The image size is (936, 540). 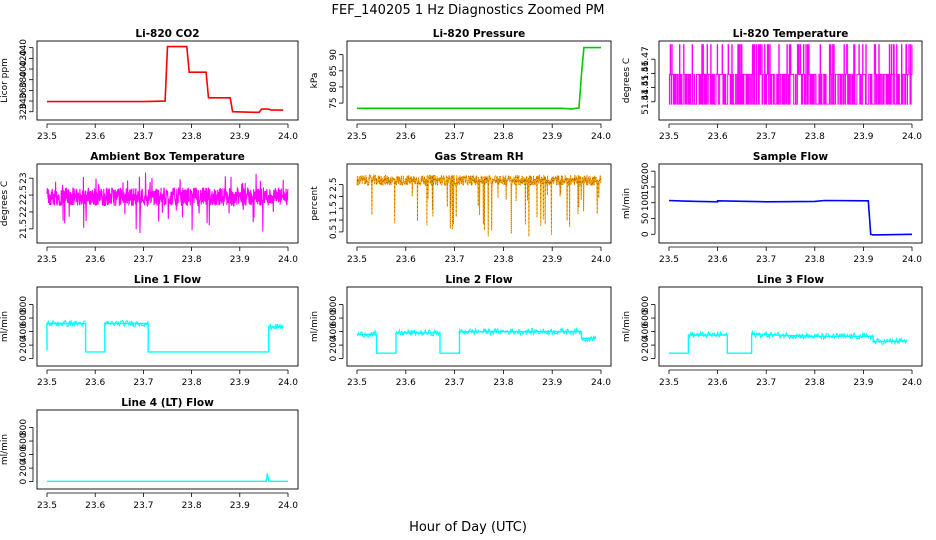 I want to click on y-tick-label: 51.44, so click(x=646, y=102).